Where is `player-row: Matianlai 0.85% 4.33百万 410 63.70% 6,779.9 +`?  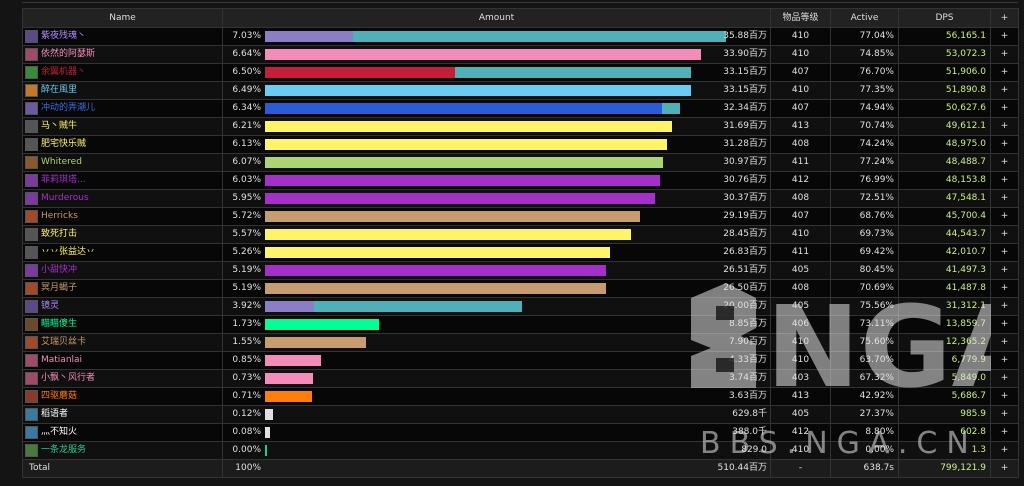 player-row: Matianlai 0.85% 4.33百万 410 63.70% 6,779.9 + is located at coordinates (520, 360).